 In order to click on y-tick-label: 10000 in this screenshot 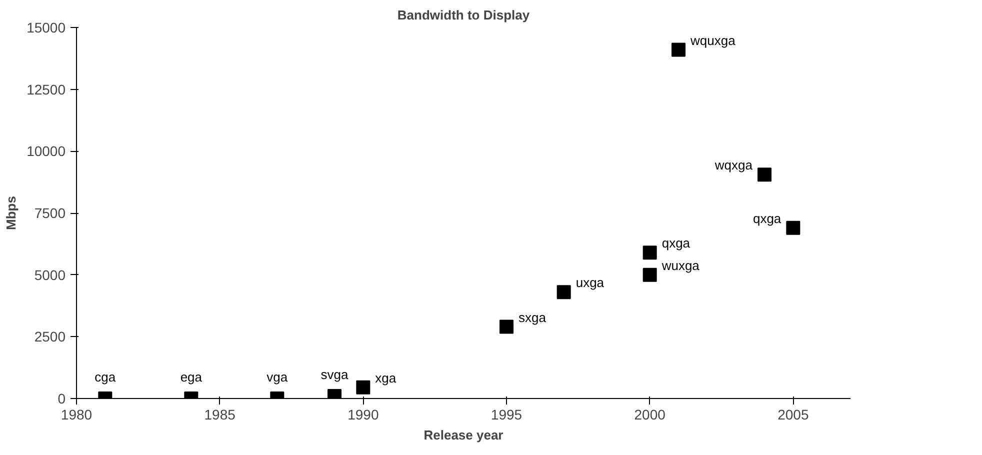, I will do `click(46, 151)`.